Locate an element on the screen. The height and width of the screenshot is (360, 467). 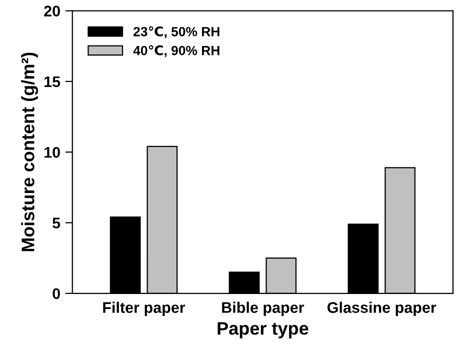
x-tick-label: Glassine paper is located at coordinates (381, 309).